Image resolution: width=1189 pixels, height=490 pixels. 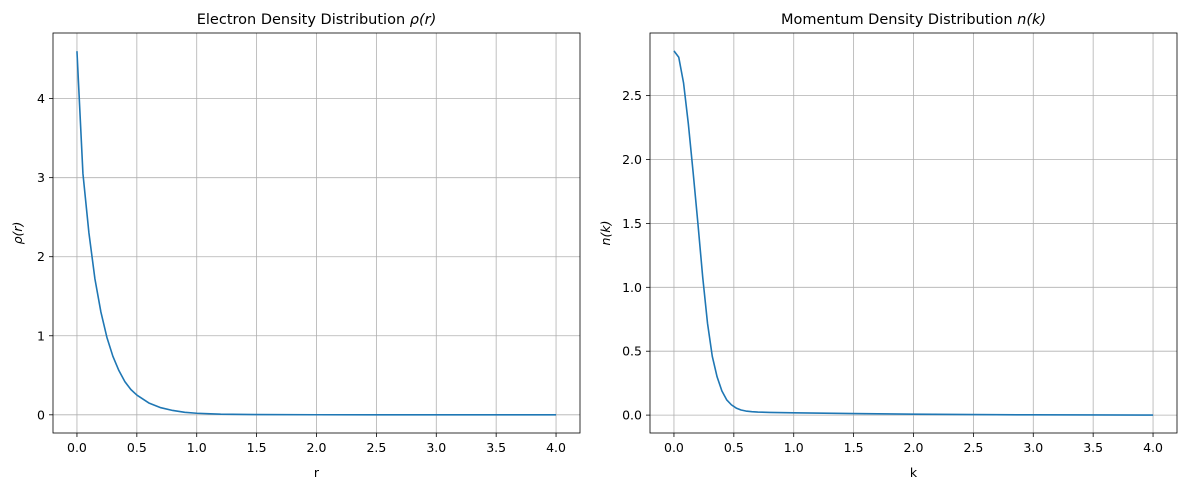 I want to click on rho-chart-title: Electron Density Distribution ρ(r), so click(x=317, y=20).